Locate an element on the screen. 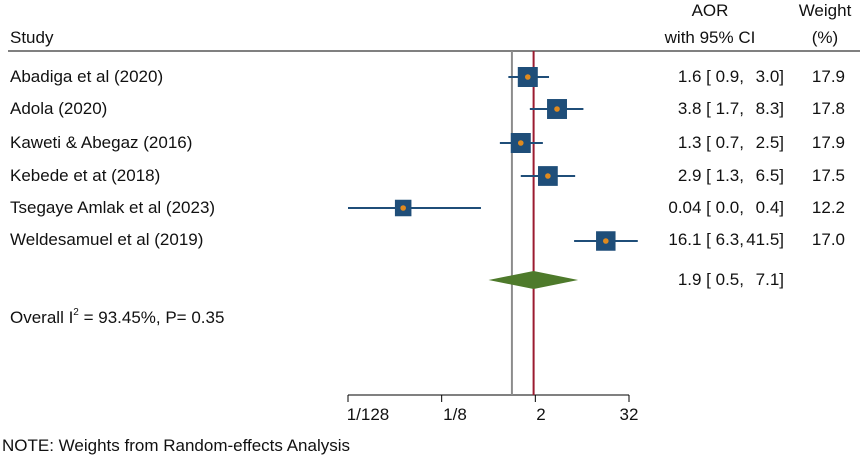 The width and height of the screenshot is (867, 460). study-ci: 0.04 [ 0.0, is located at coordinates (706, 207).